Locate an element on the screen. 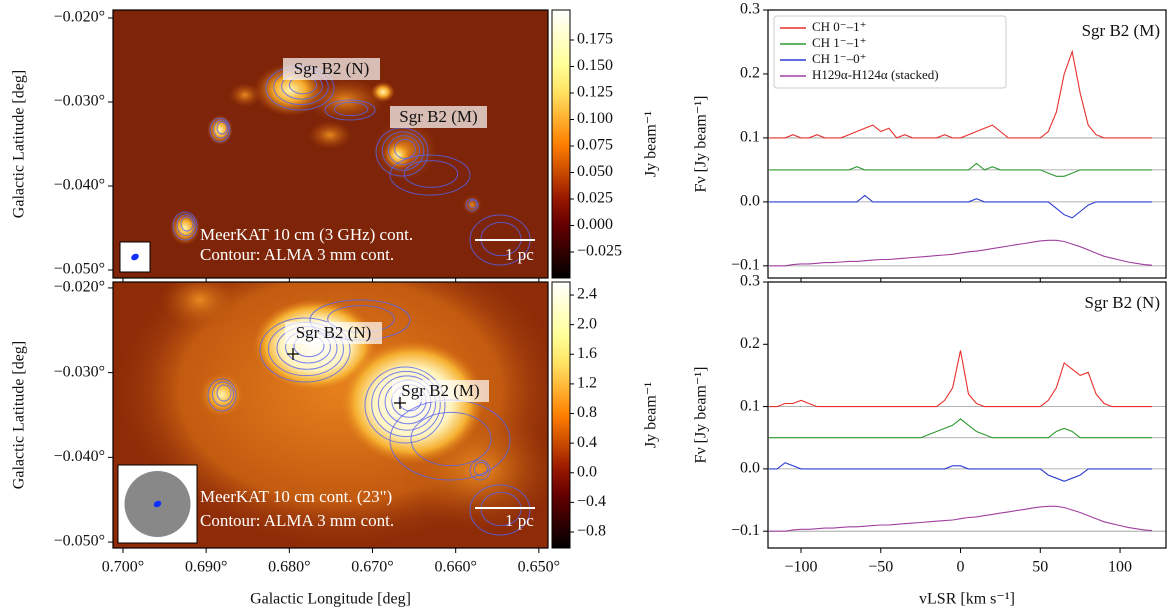 The width and height of the screenshot is (1168, 613). panel-title: Sgr B2 (N) is located at coordinates (1122, 302).